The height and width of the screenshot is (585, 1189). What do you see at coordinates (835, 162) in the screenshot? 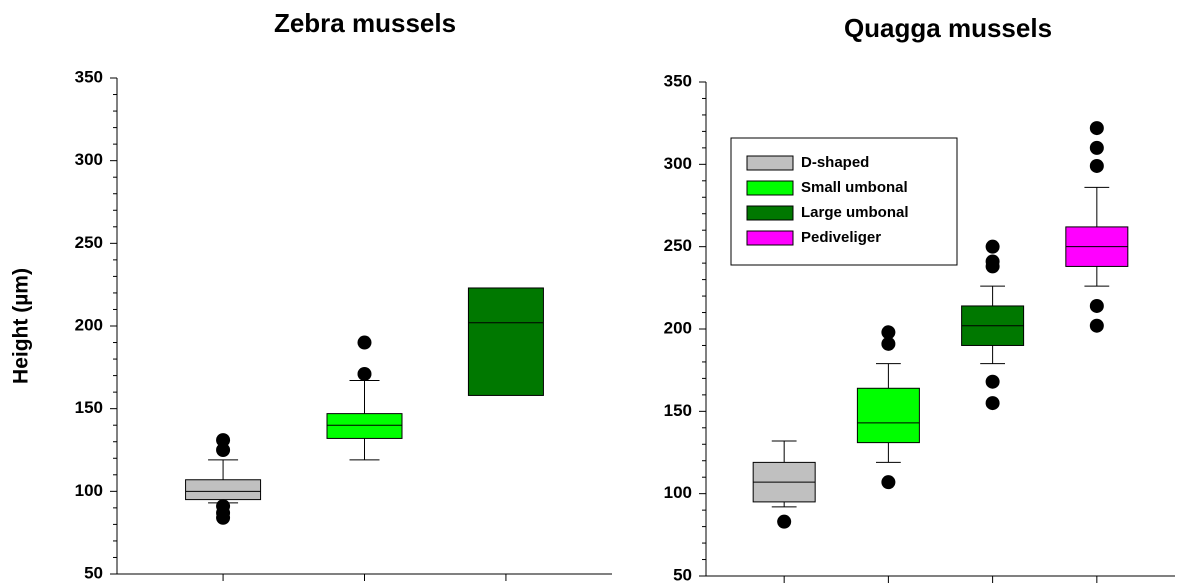
I see `legend-label: D-shaped` at bounding box center [835, 162].